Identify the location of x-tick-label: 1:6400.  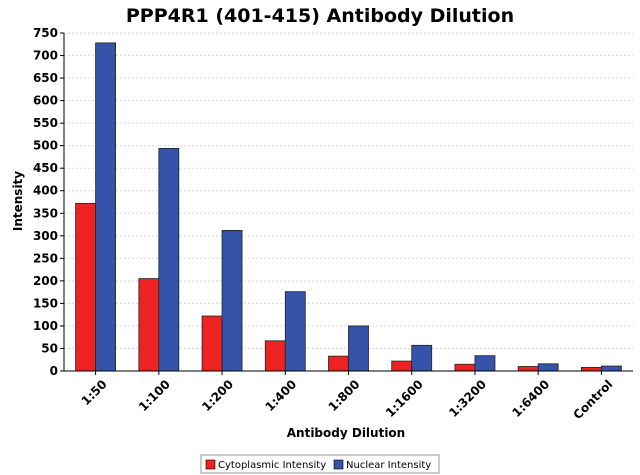
(530, 398).